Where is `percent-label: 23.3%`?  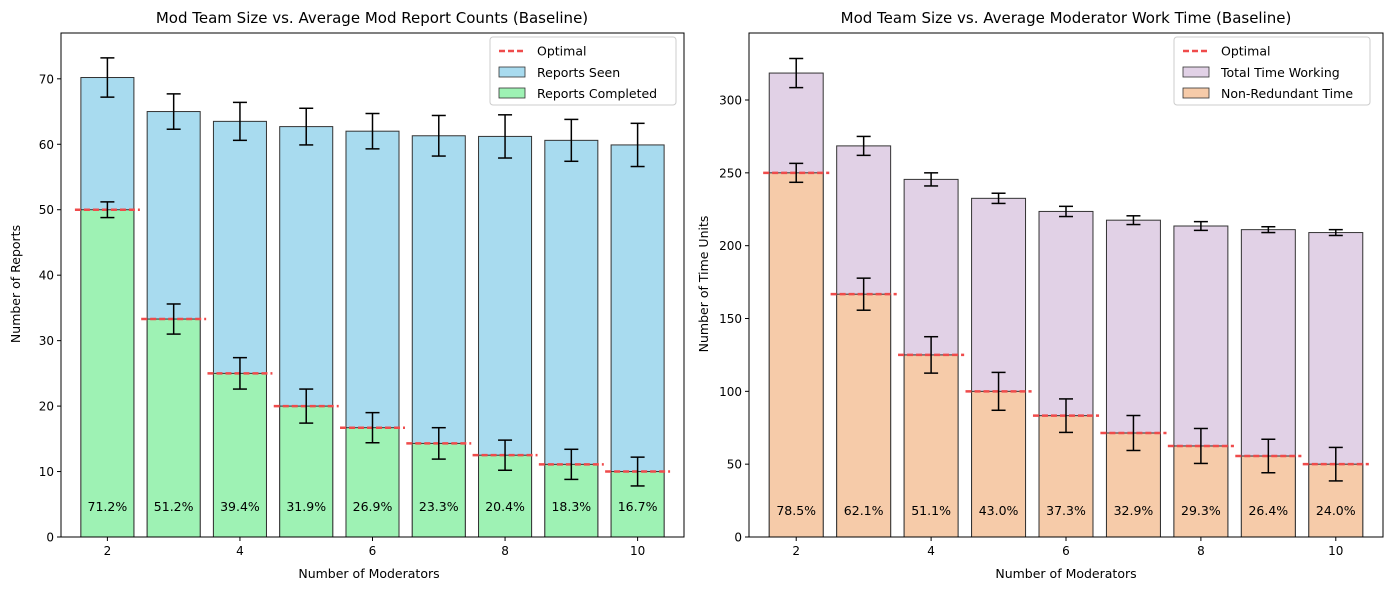
percent-label: 23.3% is located at coordinates (439, 506).